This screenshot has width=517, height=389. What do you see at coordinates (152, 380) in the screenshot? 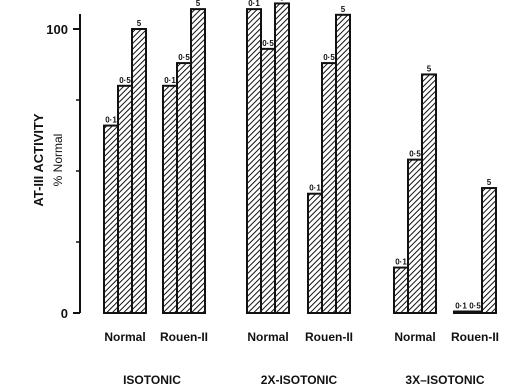
I see `group-label: ISOTONIC` at bounding box center [152, 380].